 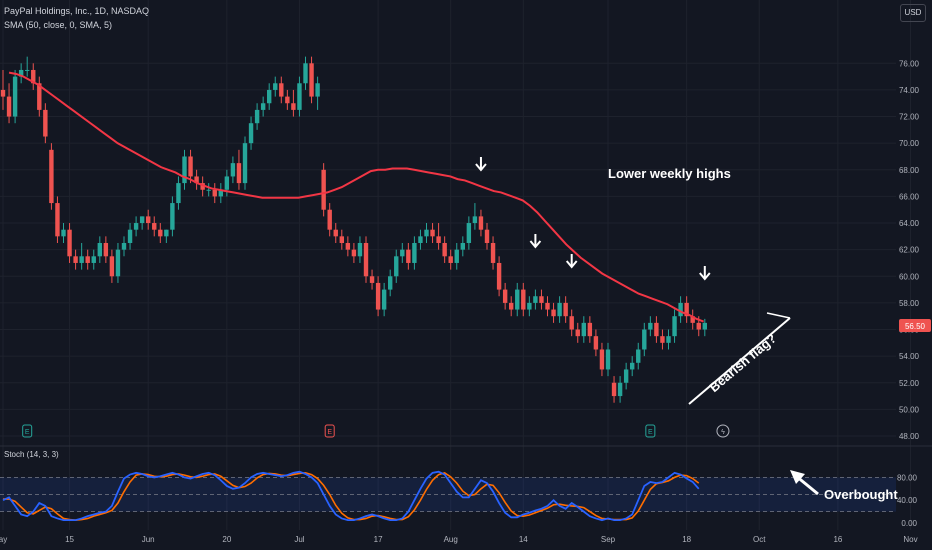 I want to click on time-axis: ay15Jun20Jul17Aug14Sep18Oct16Nov13Dec18, so click(x=459, y=539).